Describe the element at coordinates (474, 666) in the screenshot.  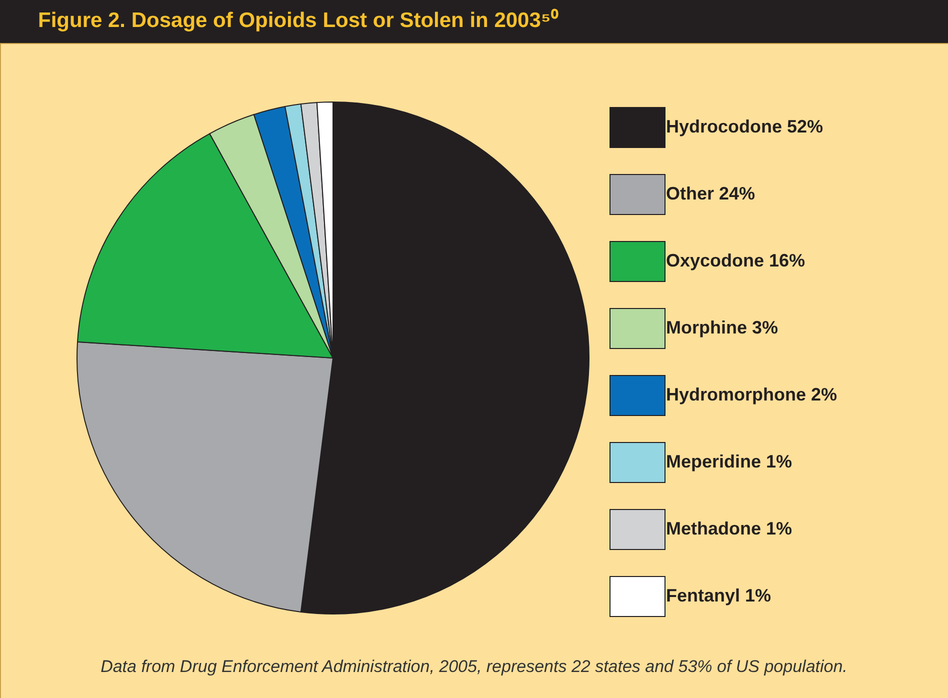
I see `text: Data from Drug Enforcement Administration, 2005, represents 22 states and 53% of US population.` at that location.